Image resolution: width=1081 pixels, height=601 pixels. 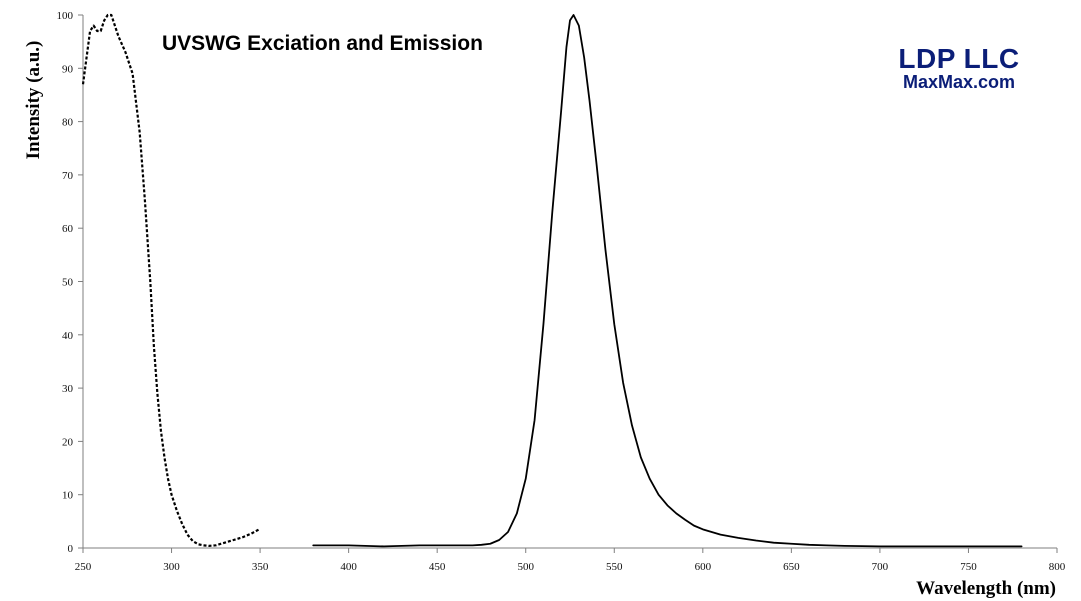 What do you see at coordinates (791, 567) in the screenshot?
I see `x-tick-label: 650` at bounding box center [791, 567].